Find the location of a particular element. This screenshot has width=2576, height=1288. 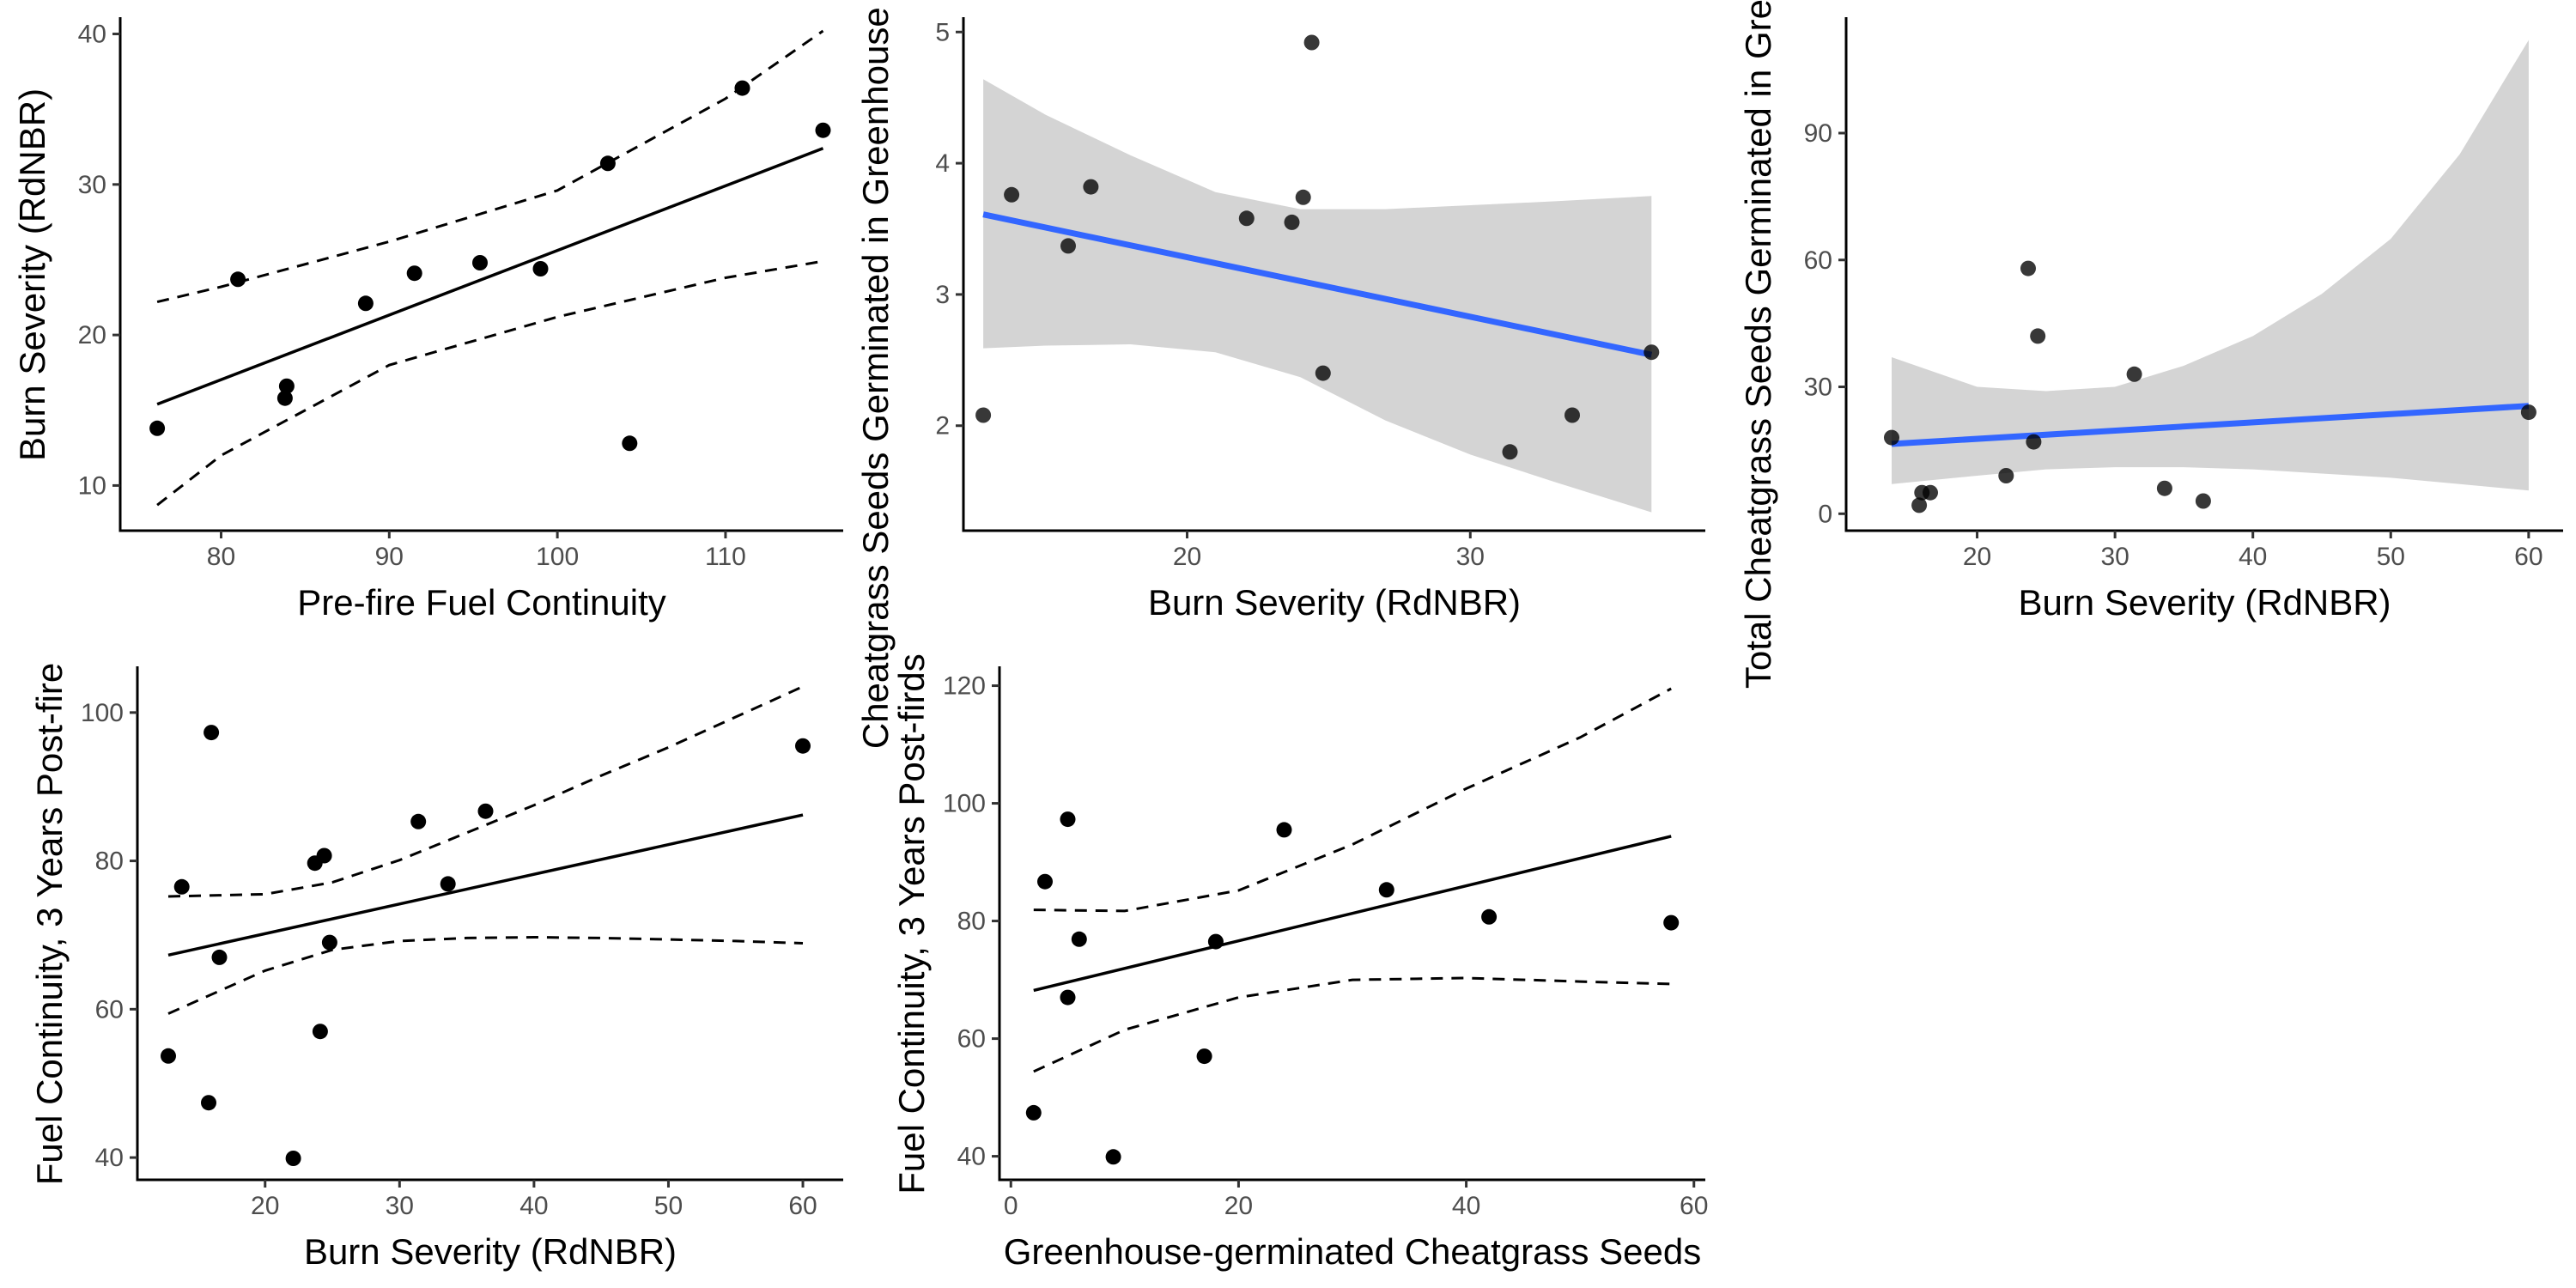

y-tick-label: 90 is located at coordinates (1818, 133).